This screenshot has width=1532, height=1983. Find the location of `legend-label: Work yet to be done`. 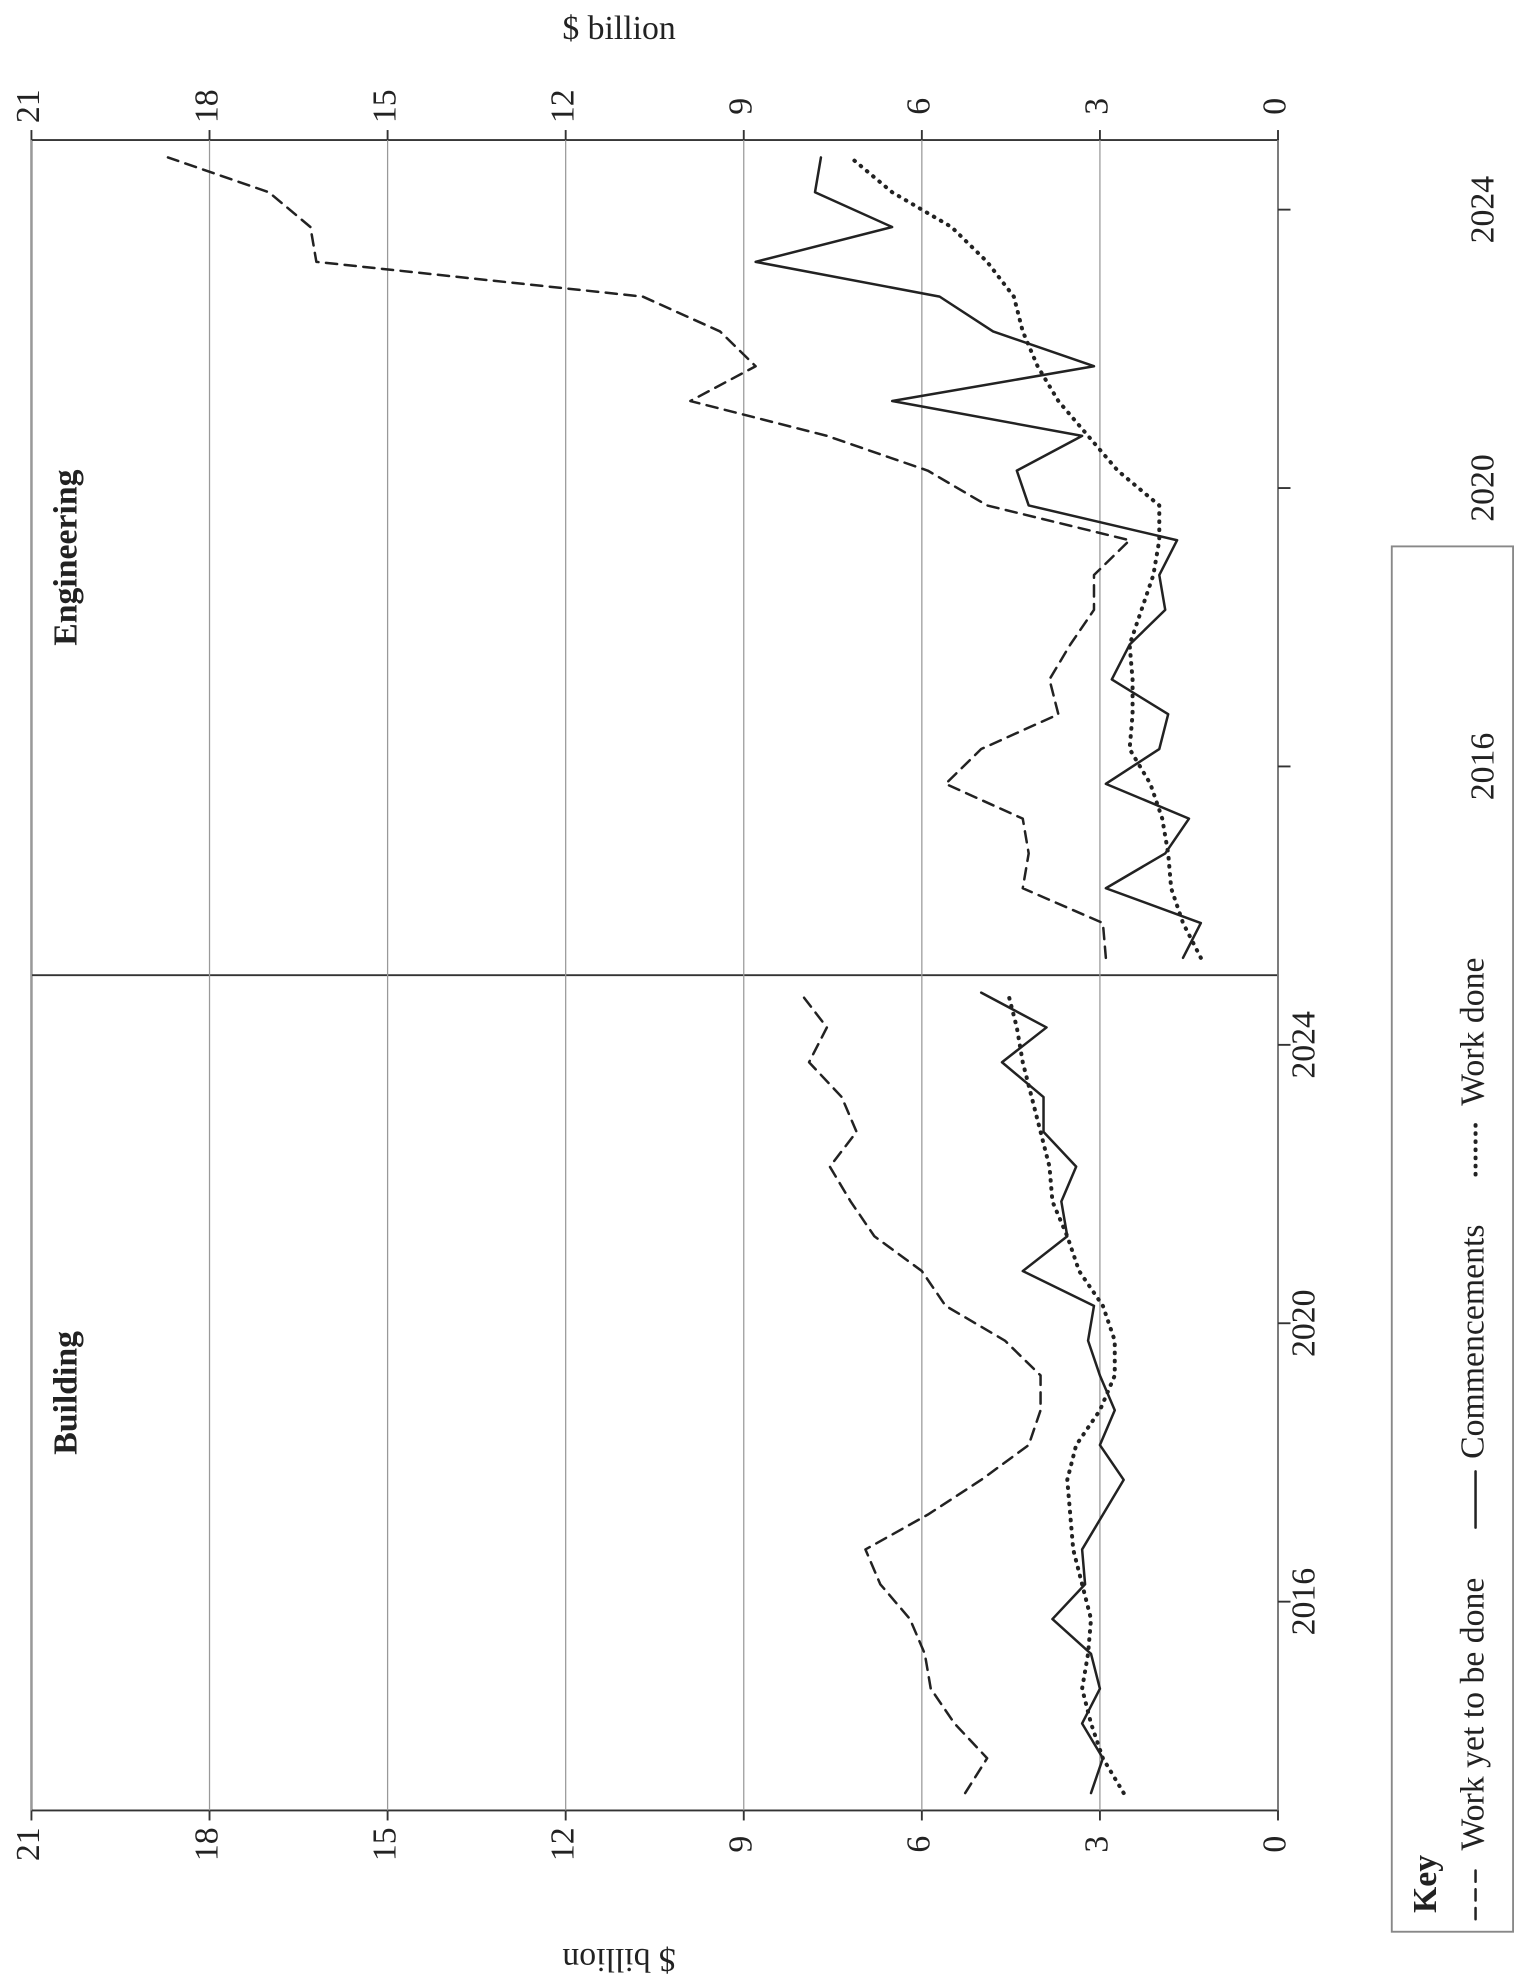

legend-label: Work yet to be done is located at coordinates (1472, 1714).